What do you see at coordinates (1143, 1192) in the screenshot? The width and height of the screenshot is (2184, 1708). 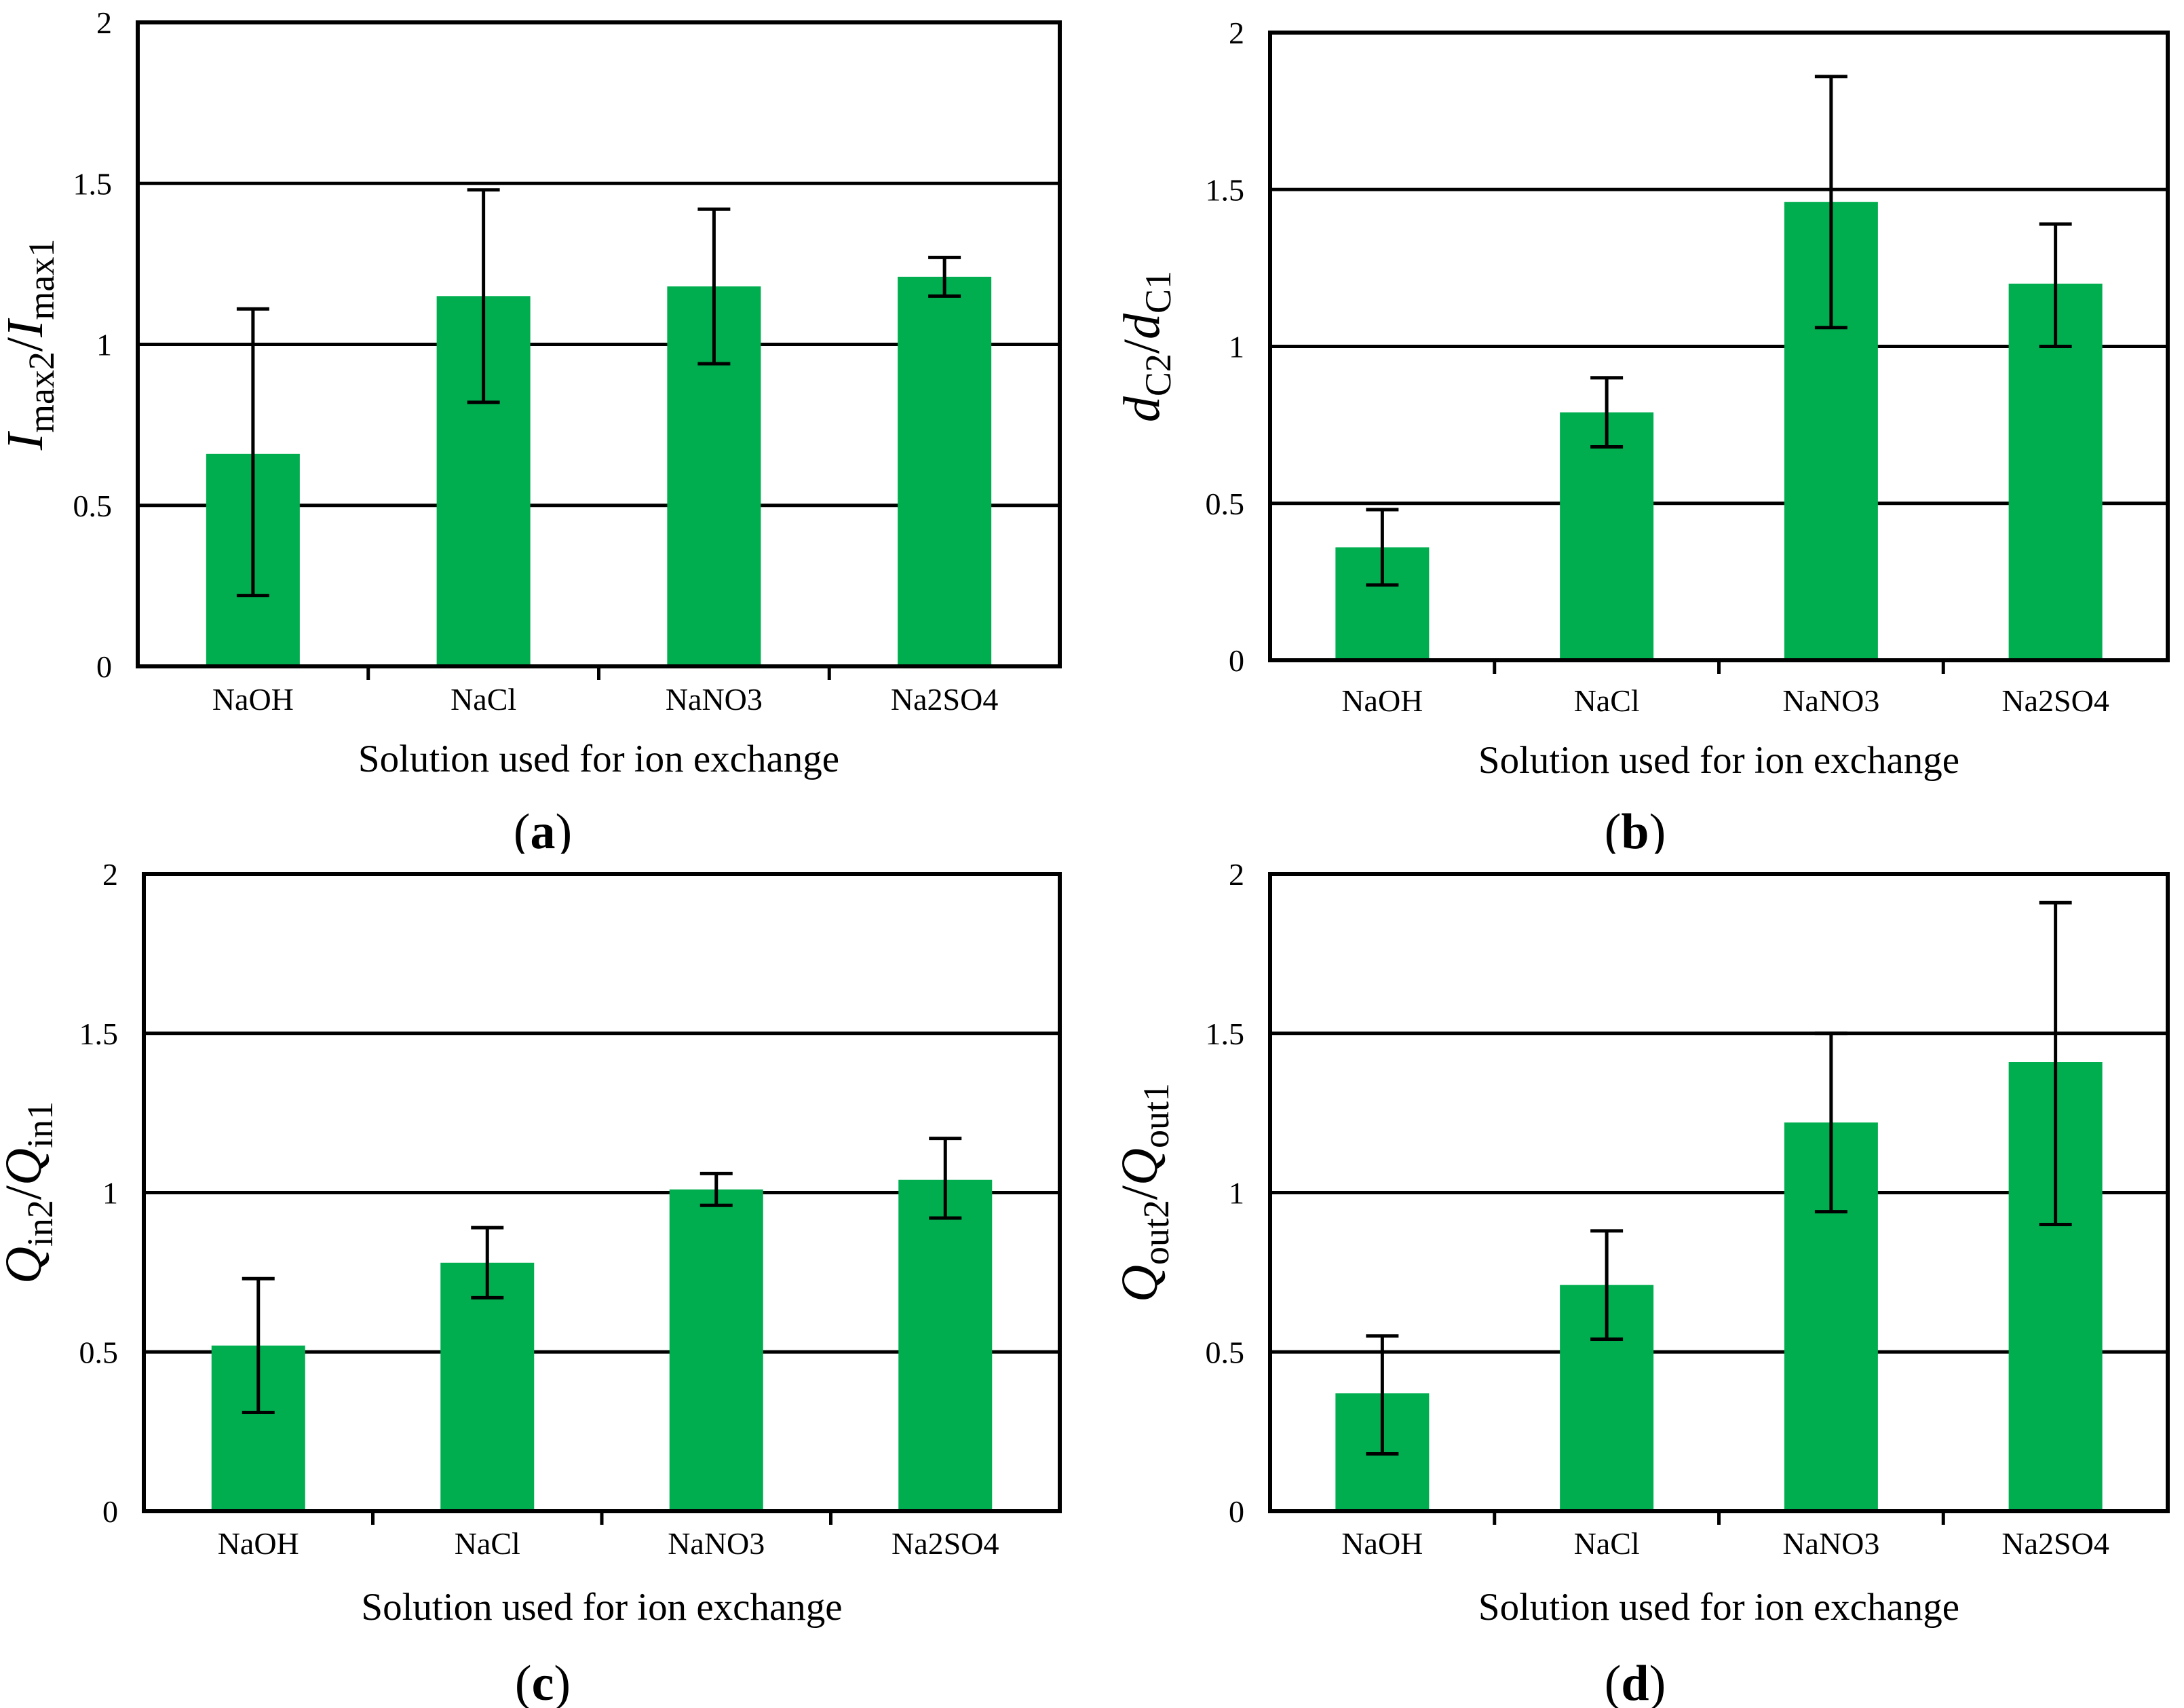 I see `y-axis-title: Qout2/Qout1` at bounding box center [1143, 1192].